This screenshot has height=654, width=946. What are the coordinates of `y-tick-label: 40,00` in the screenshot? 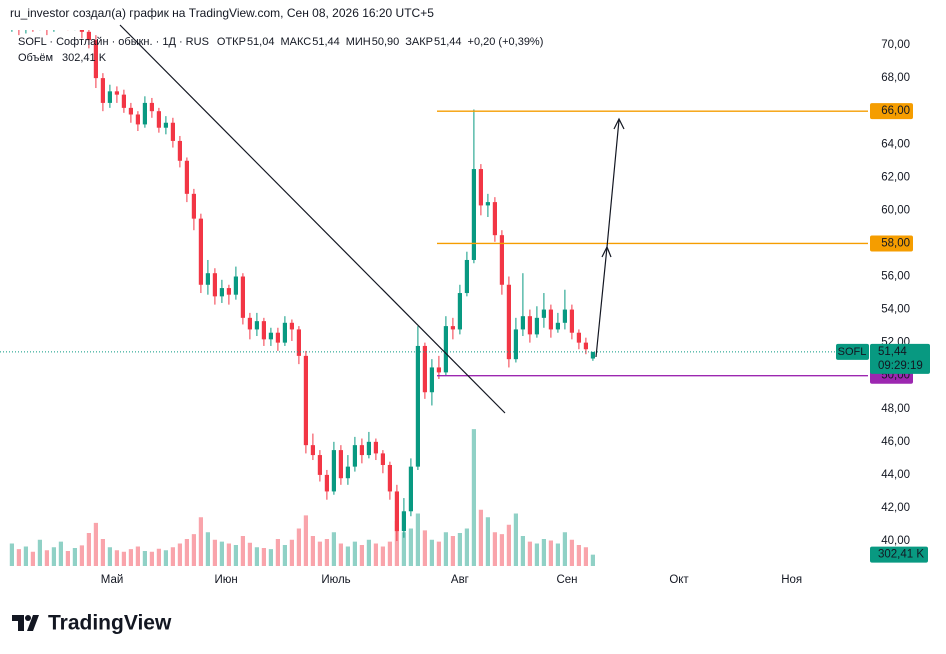 It's located at (895, 541).